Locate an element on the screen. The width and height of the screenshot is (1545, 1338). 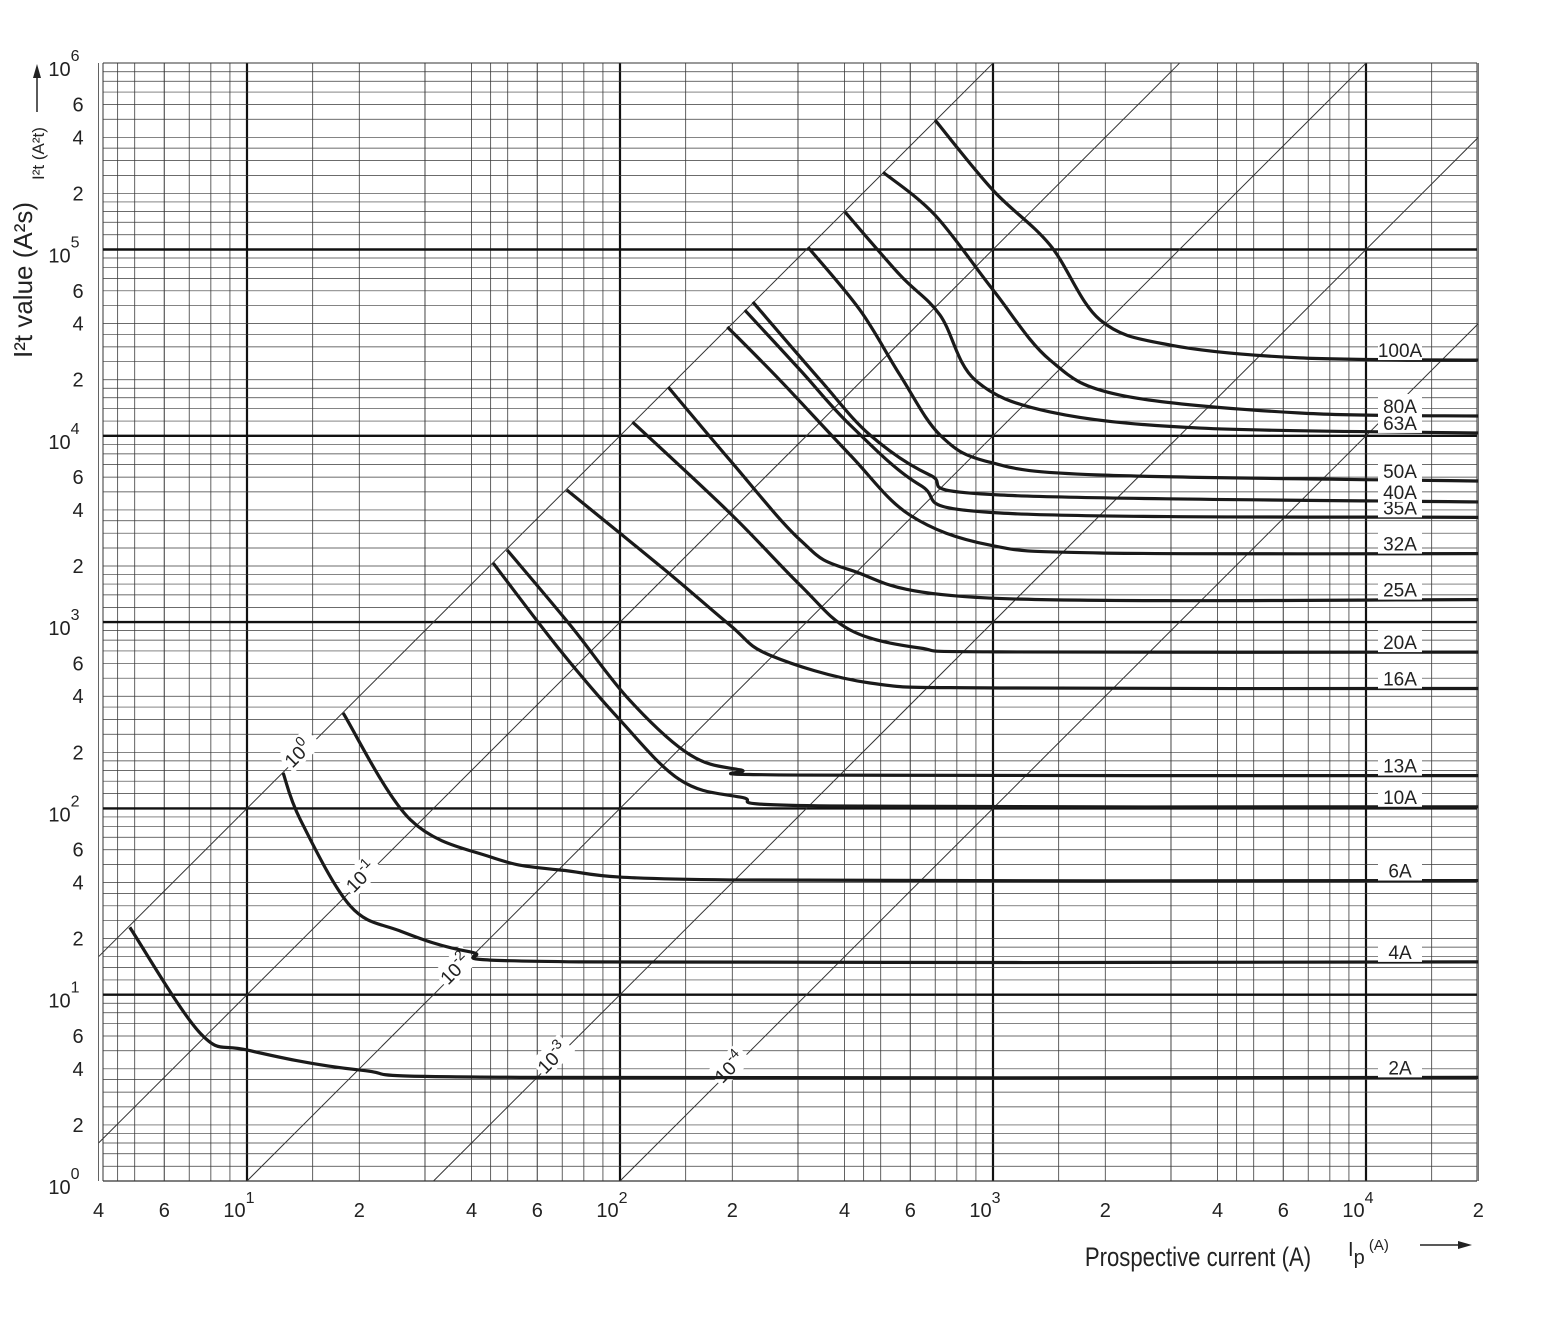
curve-80A is located at coordinates (1180, 294).